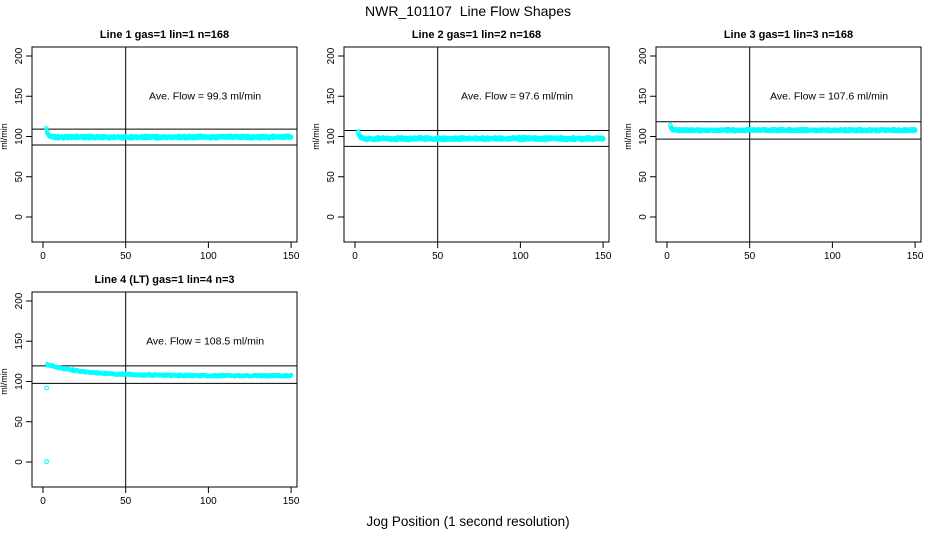 Image resolution: width=936 pixels, height=540 pixels. I want to click on figure-xlabel: Jog Position (1 second resolution), so click(468, 521).